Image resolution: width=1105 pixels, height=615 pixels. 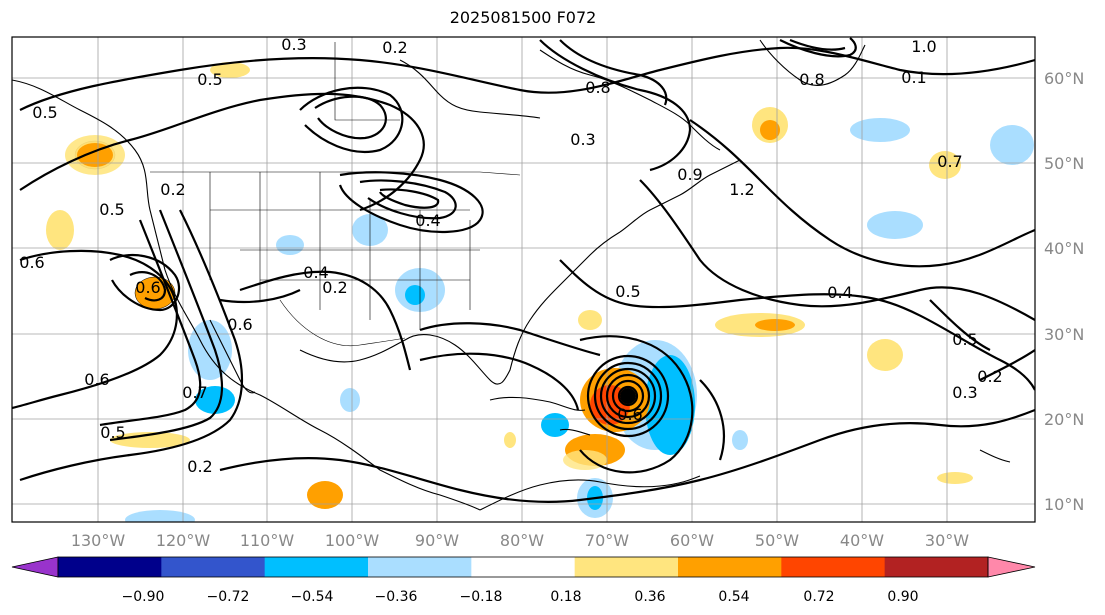 What do you see at coordinates (267, 540) in the screenshot?
I see `lon-label: 110°W` at bounding box center [267, 540].